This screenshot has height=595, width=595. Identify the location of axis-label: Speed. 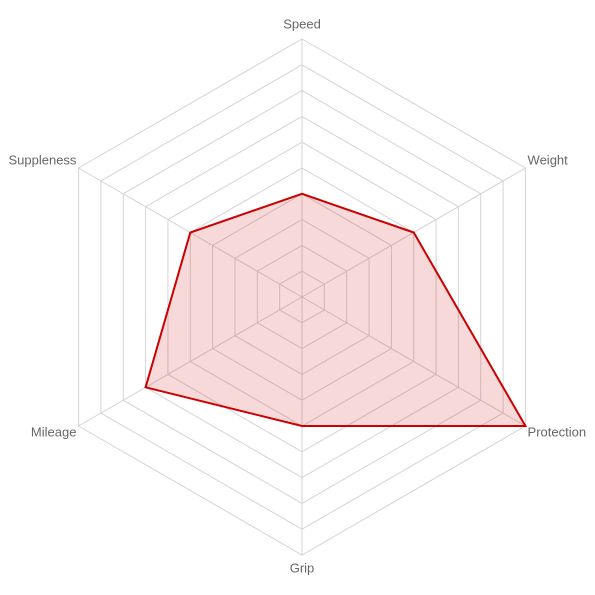
(302, 23).